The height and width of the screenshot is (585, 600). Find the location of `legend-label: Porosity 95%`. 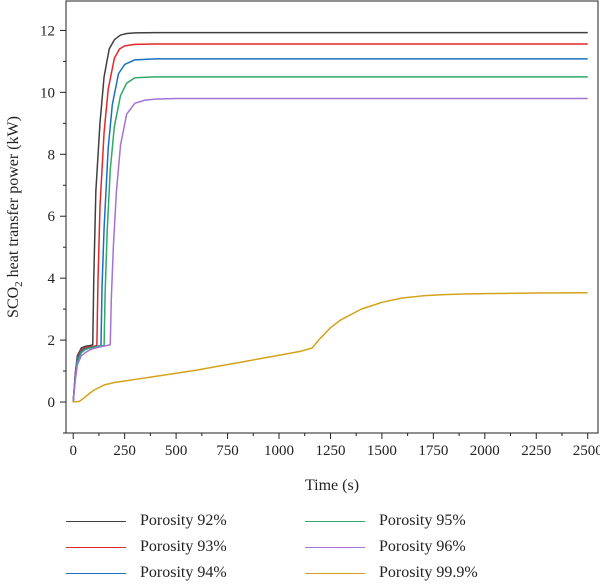

legend-label: Porosity 95% is located at coordinates (422, 520).